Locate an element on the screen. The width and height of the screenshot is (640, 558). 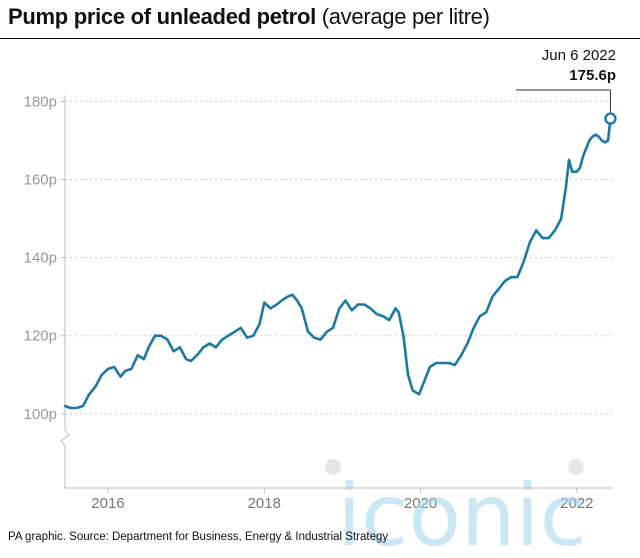
chart-title-main: Pump price of unleaded petrol is located at coordinates (162, 16).